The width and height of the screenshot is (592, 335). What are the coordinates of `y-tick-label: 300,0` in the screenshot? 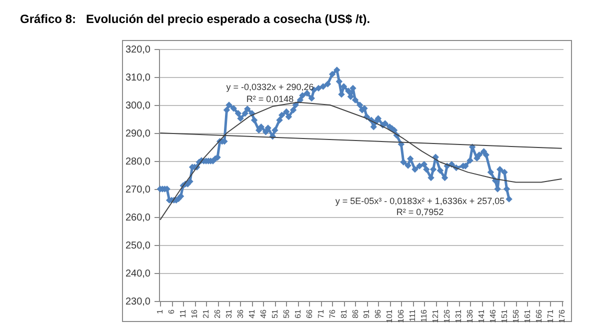 It's located at (138, 106).